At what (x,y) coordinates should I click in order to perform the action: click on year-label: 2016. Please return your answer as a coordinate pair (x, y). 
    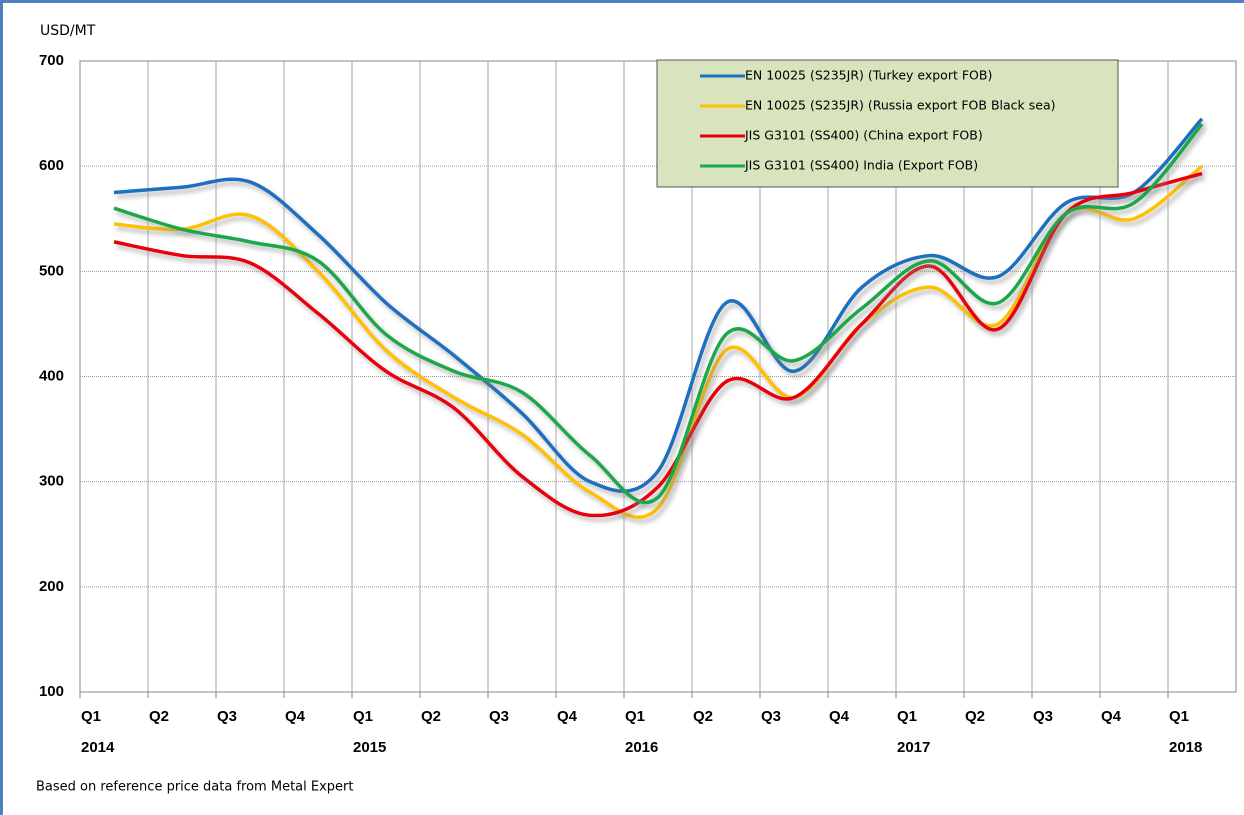
    Looking at the image, I should click on (641, 747).